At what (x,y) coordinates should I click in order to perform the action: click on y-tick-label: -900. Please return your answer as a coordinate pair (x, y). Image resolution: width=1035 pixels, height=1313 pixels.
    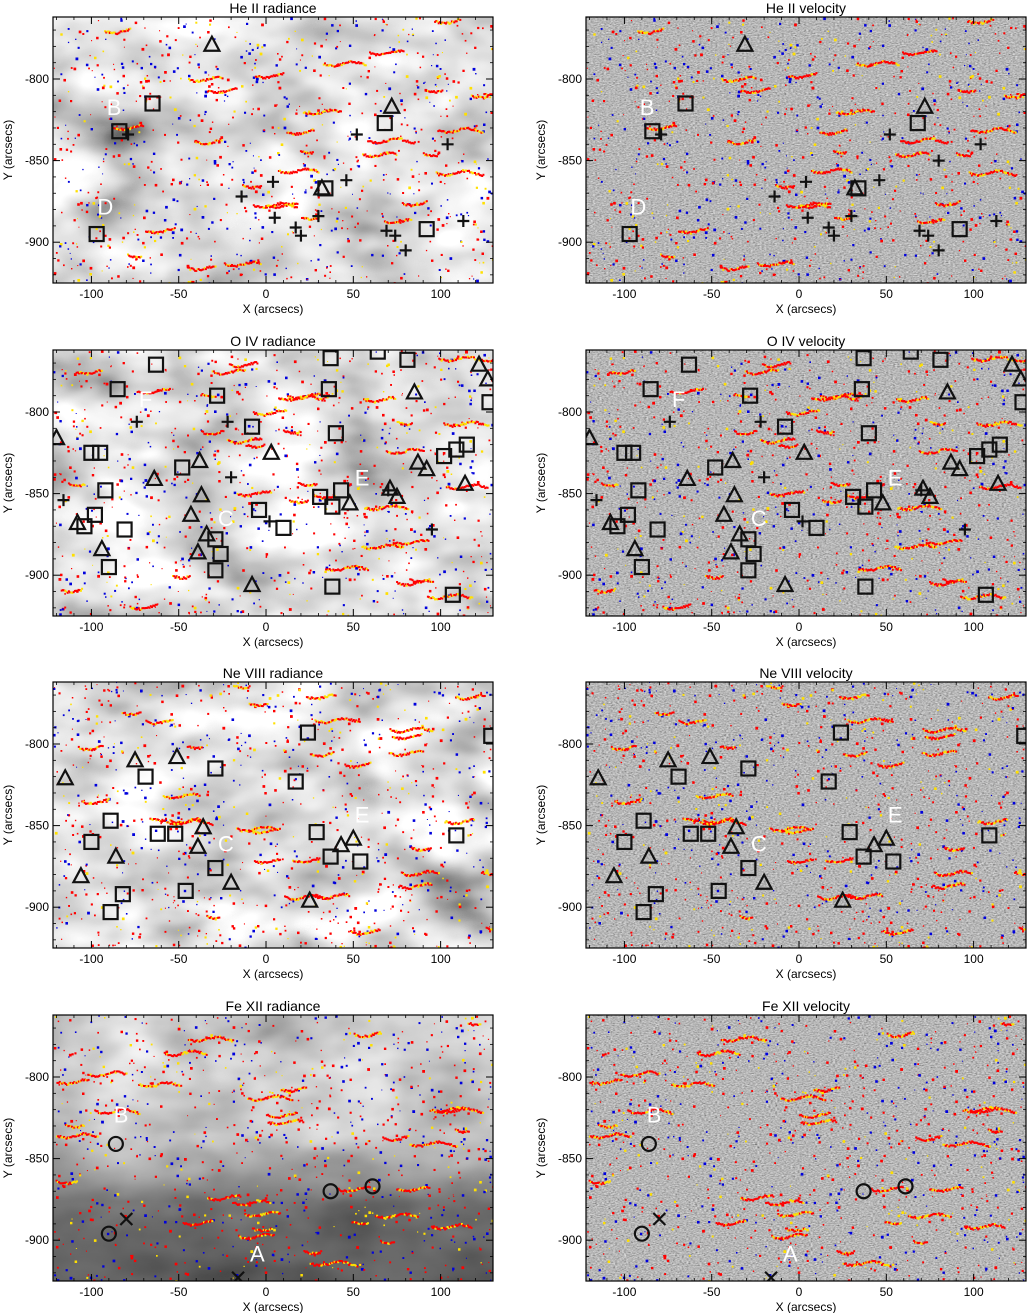
    Looking at the image, I should click on (570, 907).